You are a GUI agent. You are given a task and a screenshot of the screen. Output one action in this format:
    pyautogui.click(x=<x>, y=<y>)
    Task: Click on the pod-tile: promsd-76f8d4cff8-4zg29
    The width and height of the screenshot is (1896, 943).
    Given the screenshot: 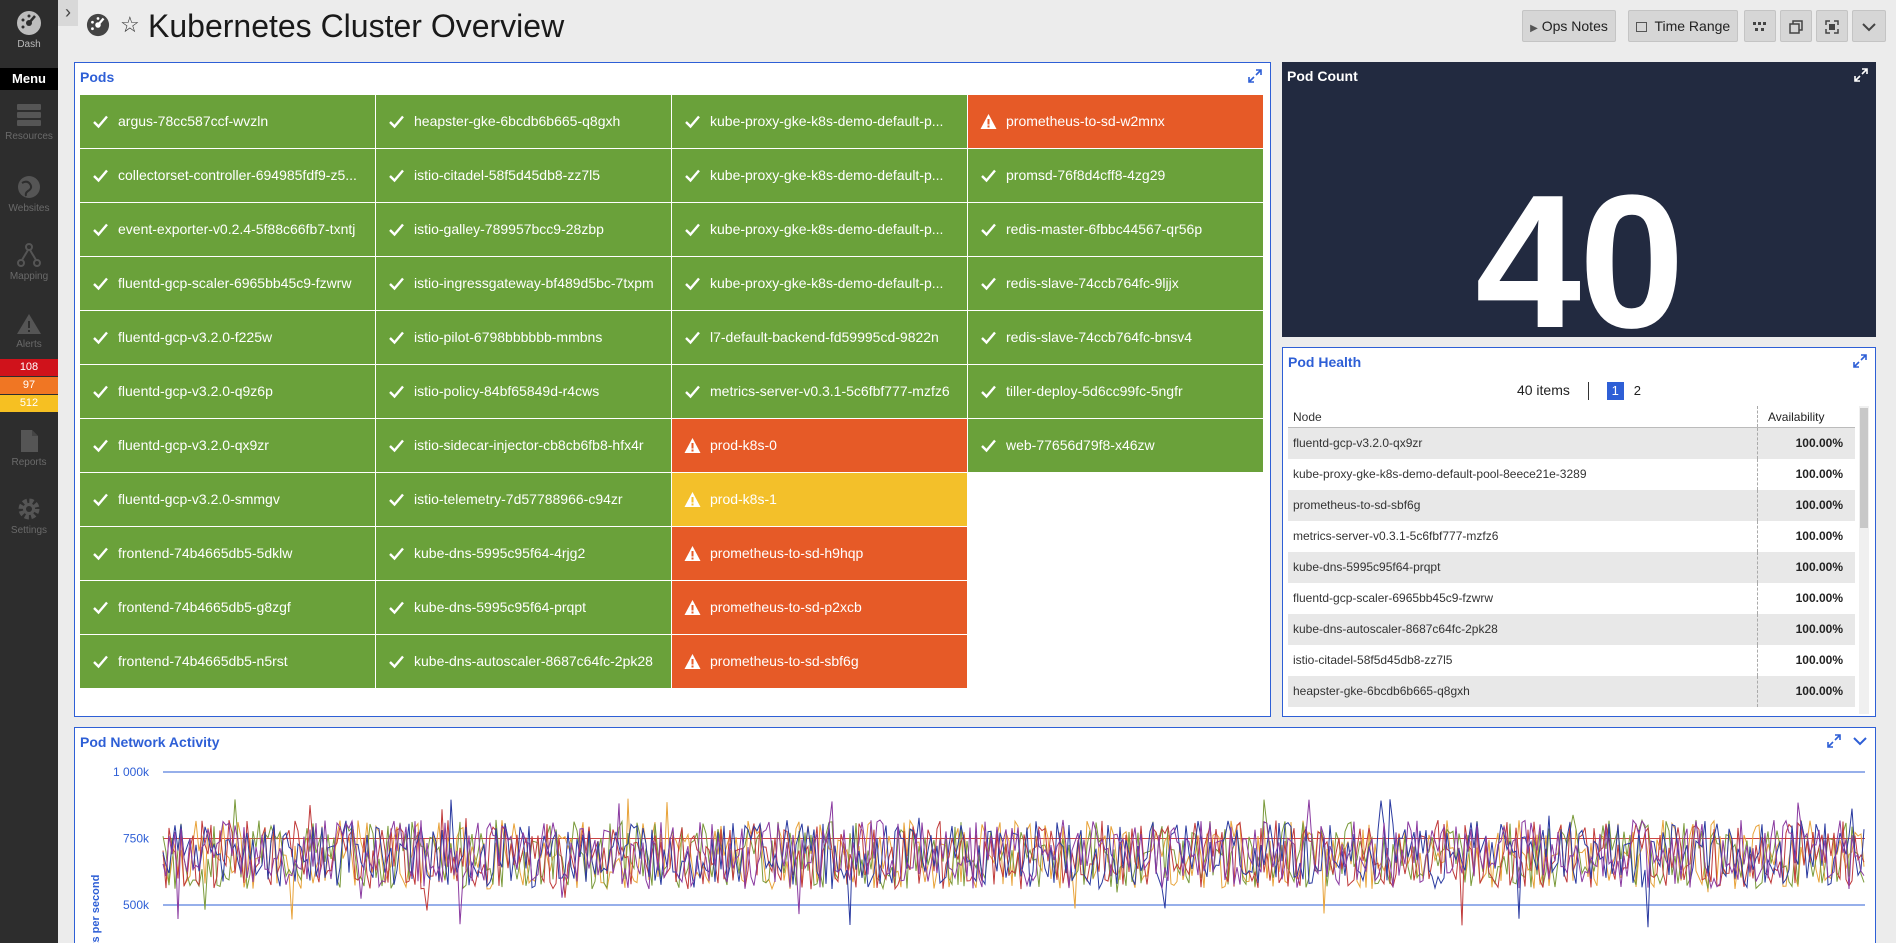 What is the action you would take?
    pyautogui.click(x=1115, y=175)
    